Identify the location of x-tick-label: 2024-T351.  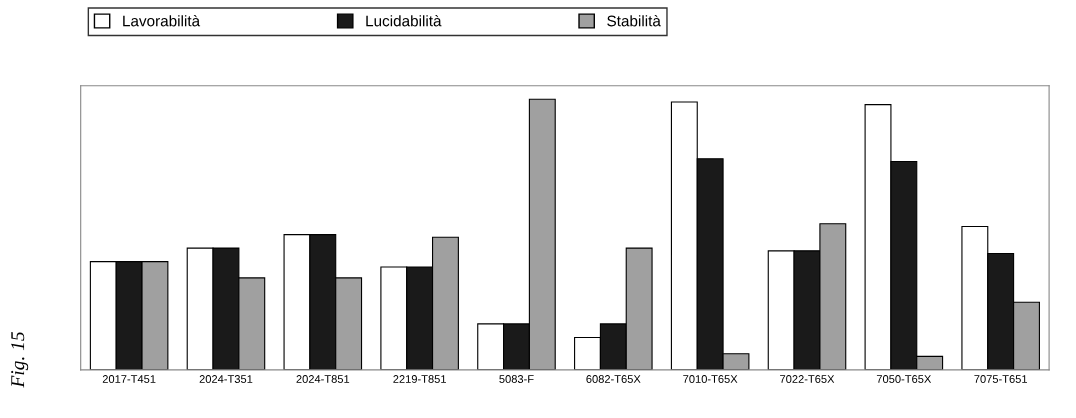
(226, 379).